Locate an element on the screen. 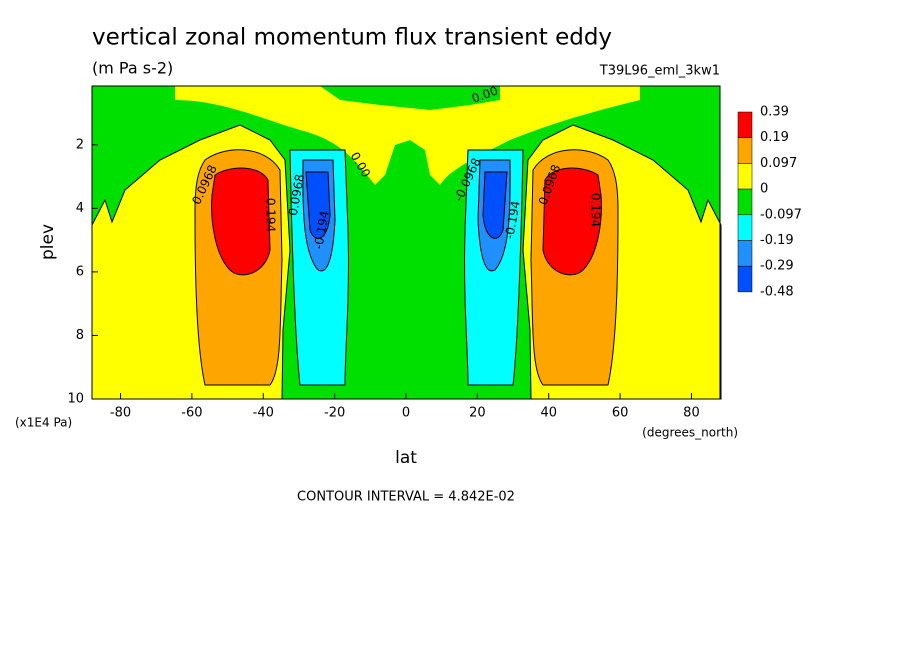 The width and height of the screenshot is (904, 654). y-tick-label: 2 is located at coordinates (80, 144).